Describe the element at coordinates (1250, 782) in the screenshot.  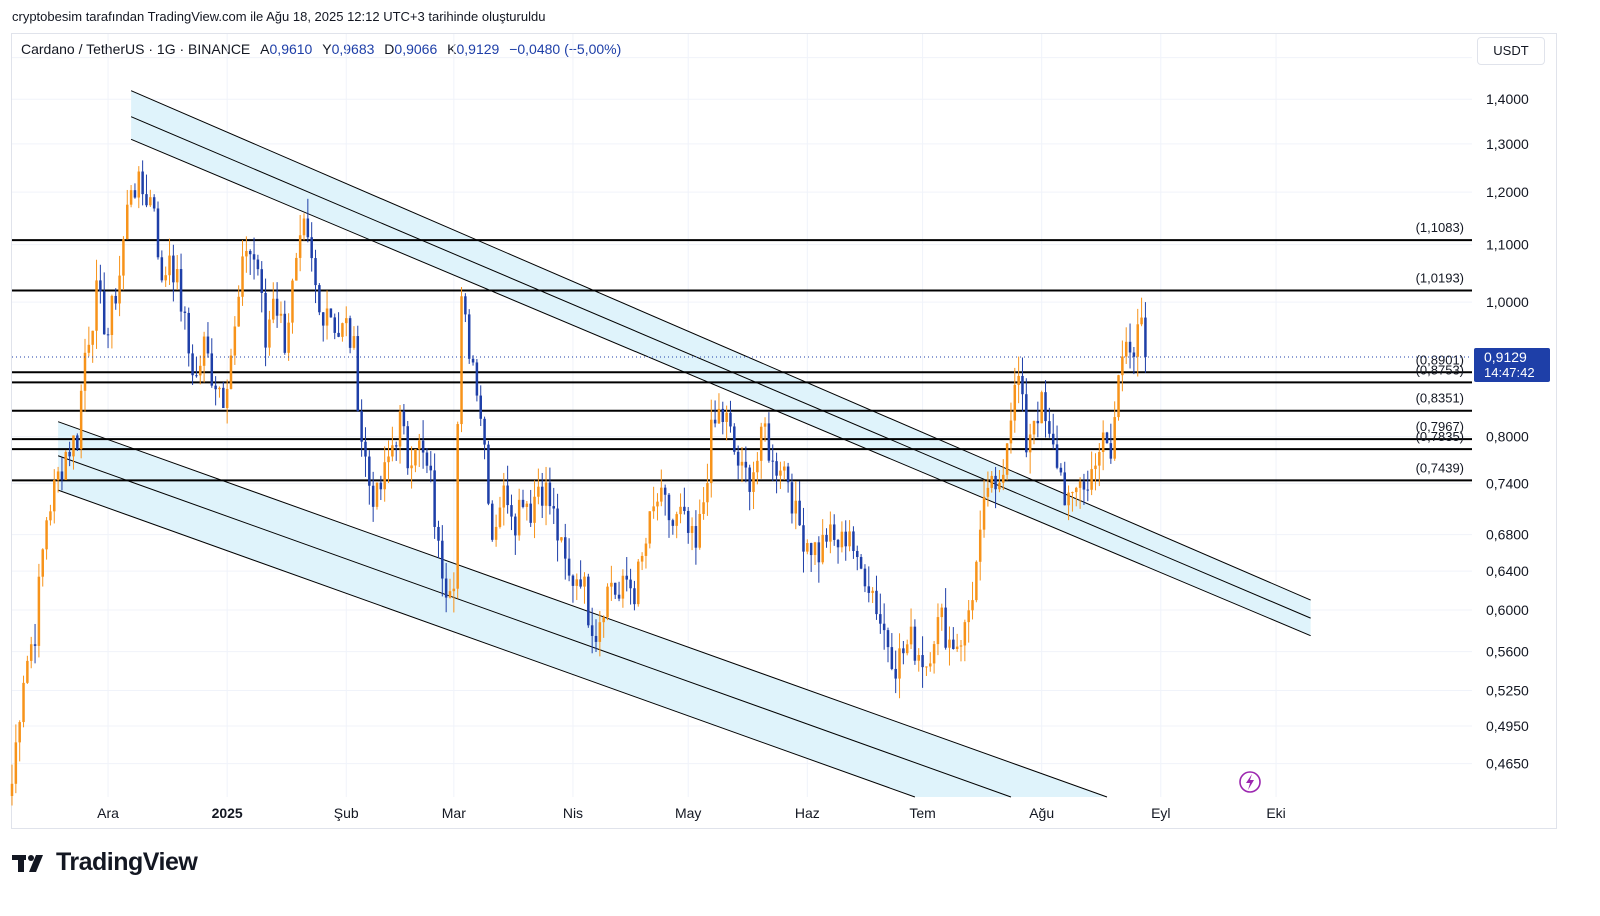
I see `event-bolt-icon` at that location.